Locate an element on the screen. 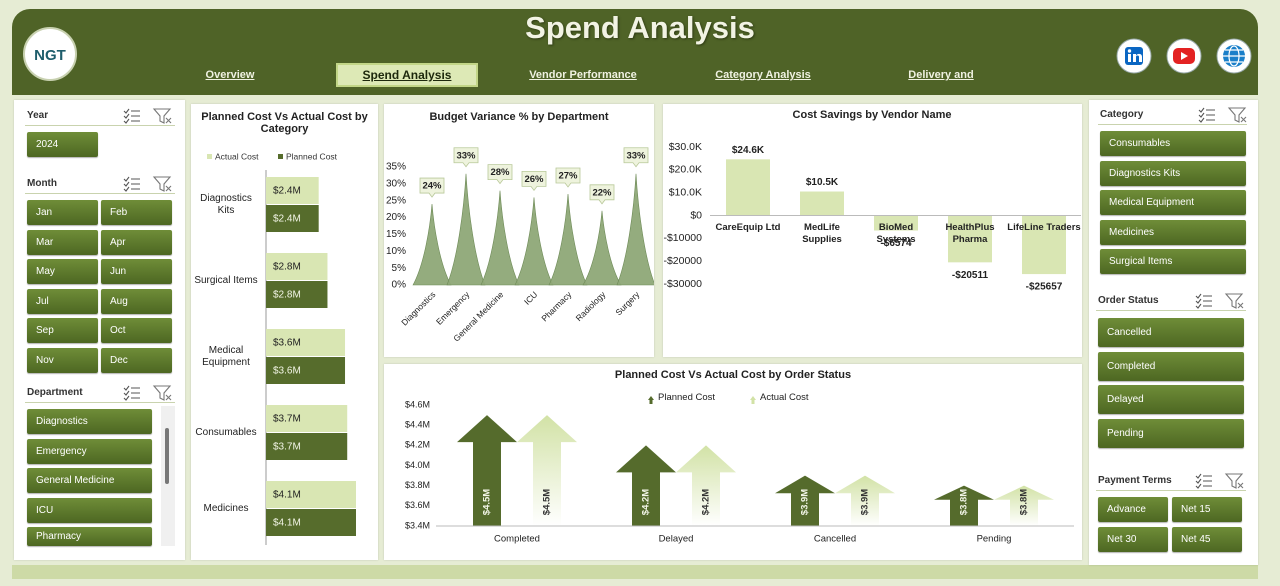 This screenshot has height=586, width=1280. y-tick-label: 15% is located at coordinates (396, 234).